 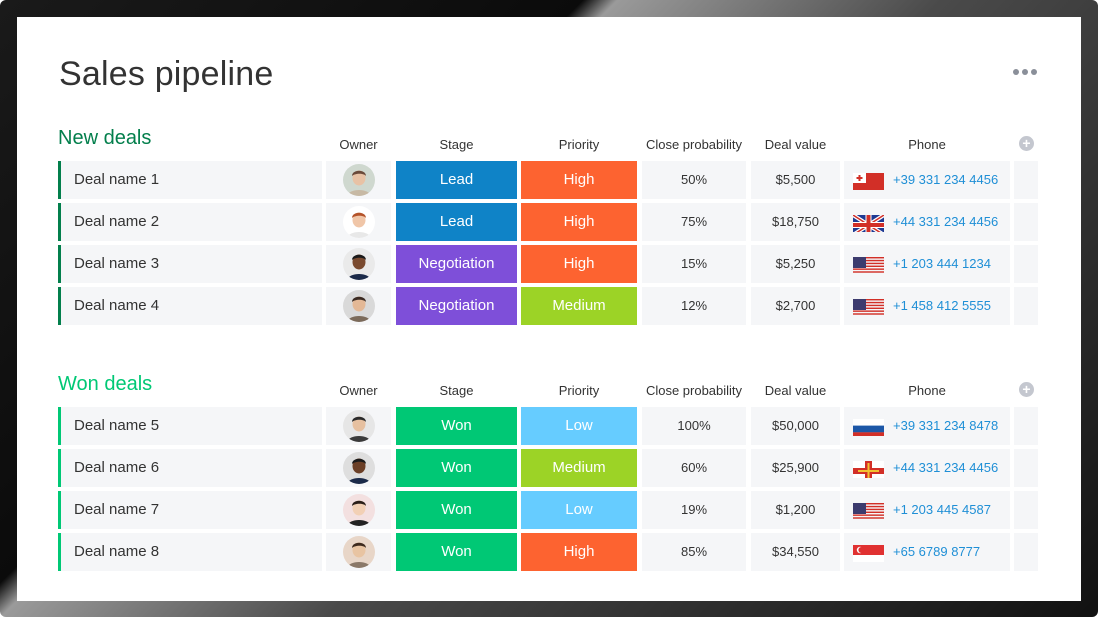 What do you see at coordinates (795, 222) in the screenshot?
I see `deal-value-cell: $18,750` at bounding box center [795, 222].